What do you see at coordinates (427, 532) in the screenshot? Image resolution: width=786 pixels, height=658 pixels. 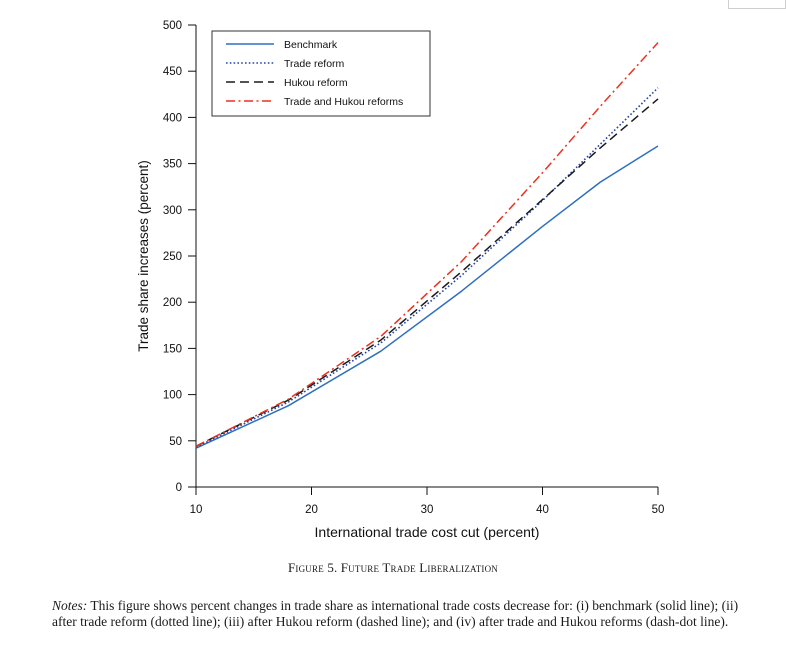 I see `x-axis-title: International trade cost cut (percent)` at bounding box center [427, 532].